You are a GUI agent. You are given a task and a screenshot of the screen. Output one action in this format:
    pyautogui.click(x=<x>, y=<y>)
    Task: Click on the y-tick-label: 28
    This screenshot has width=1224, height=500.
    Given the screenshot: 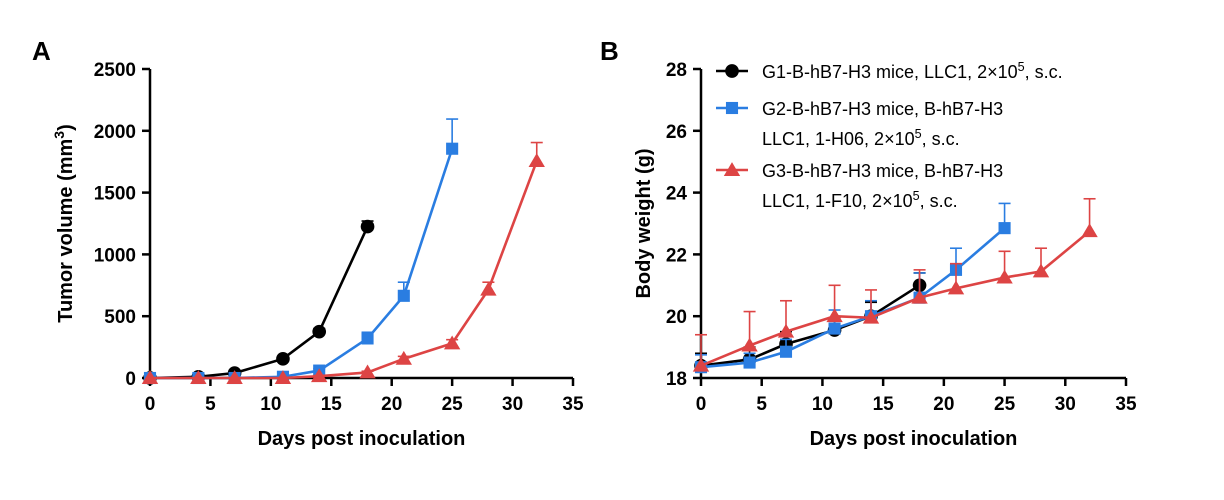 What is the action you would take?
    pyautogui.click(x=676, y=70)
    